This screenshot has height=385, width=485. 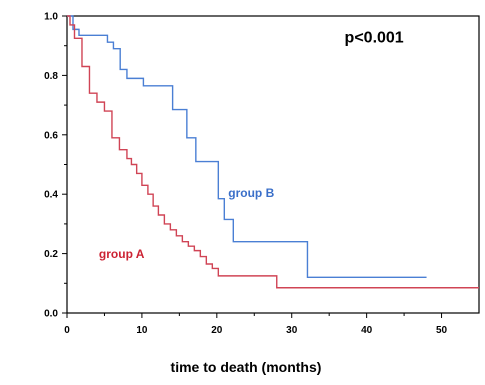 I want to click on x-tick-label: 30, so click(x=292, y=330).